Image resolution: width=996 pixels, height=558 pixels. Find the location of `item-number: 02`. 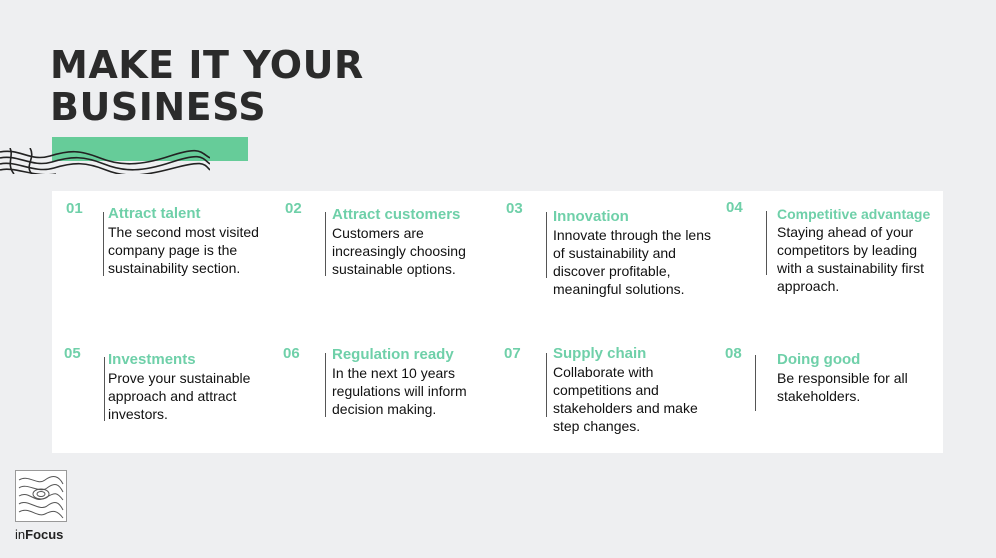

item-number: 02 is located at coordinates (293, 208).